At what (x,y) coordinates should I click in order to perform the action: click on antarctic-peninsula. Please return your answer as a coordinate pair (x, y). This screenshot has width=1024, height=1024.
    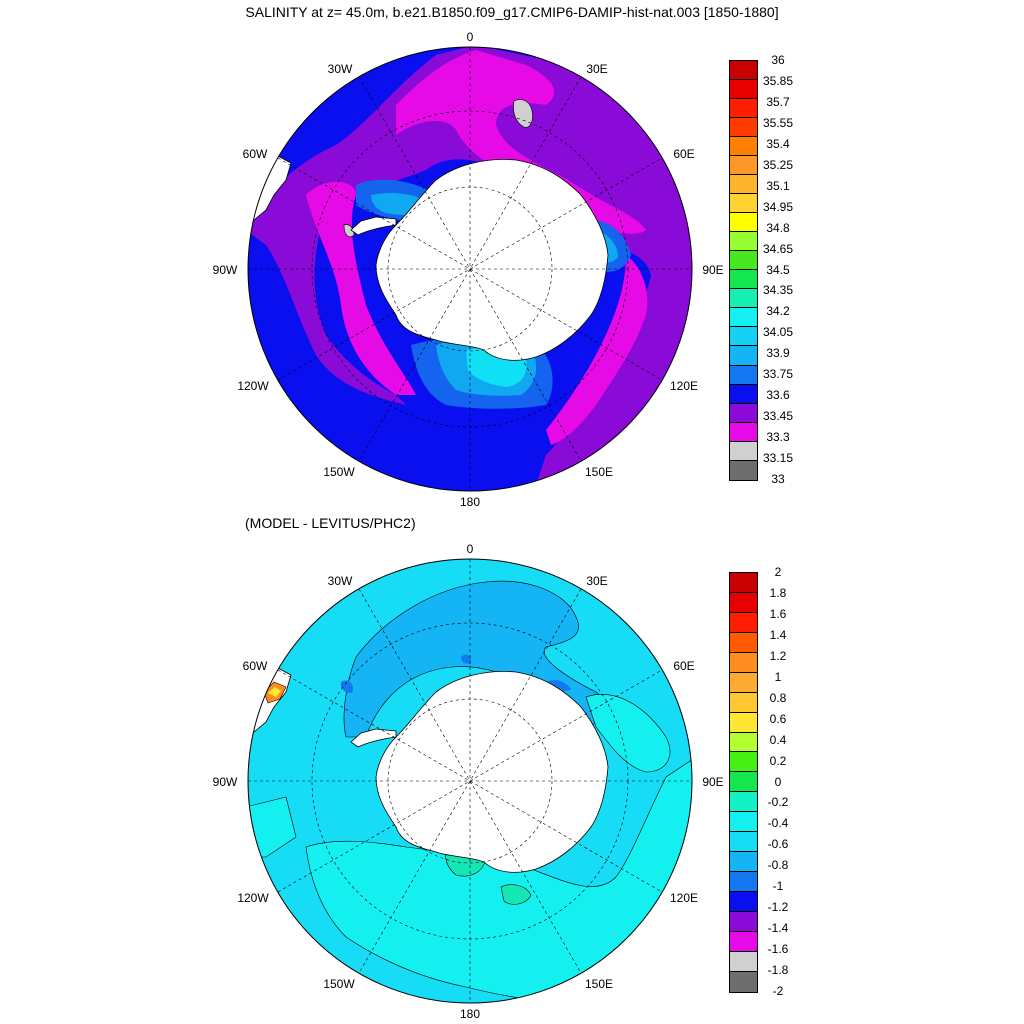
    Looking at the image, I should click on (373, 738).